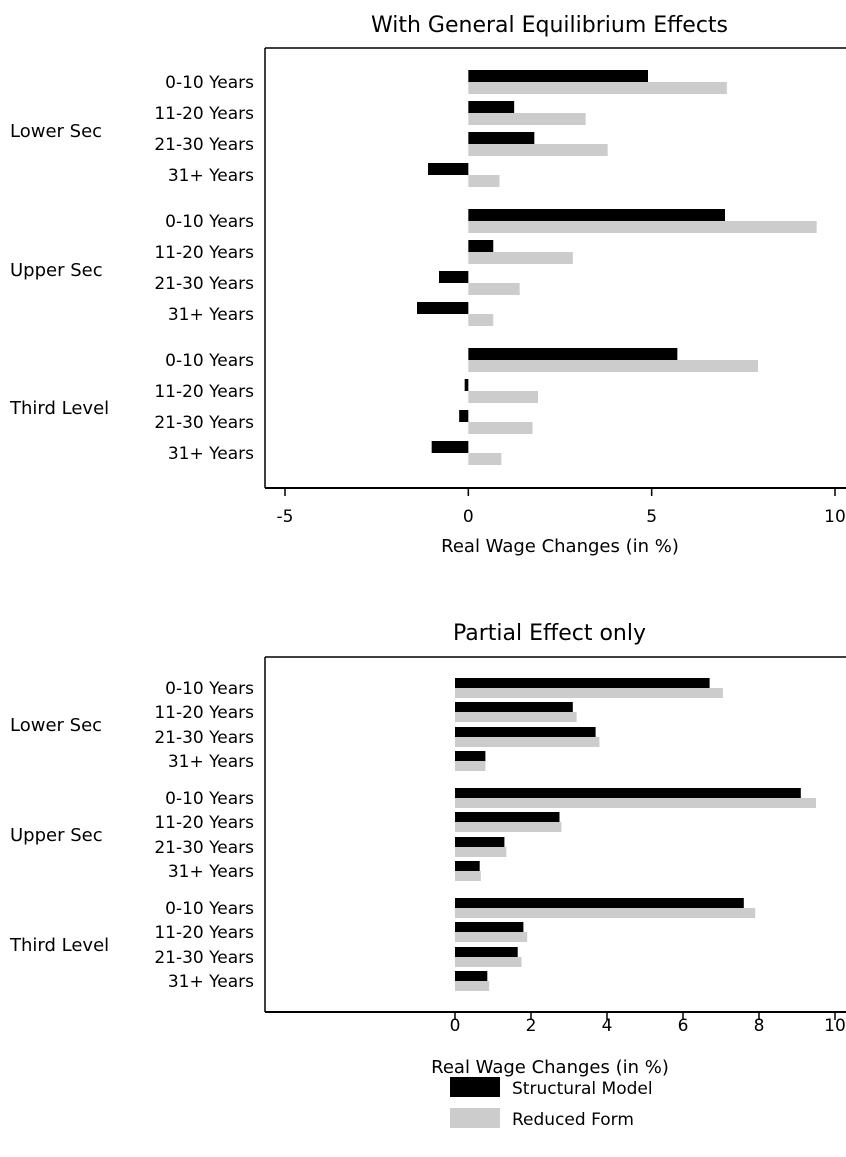 The width and height of the screenshot is (846, 1157). What do you see at coordinates (573, 1120) in the screenshot?
I see `legend-label: Reduced Form` at bounding box center [573, 1120].